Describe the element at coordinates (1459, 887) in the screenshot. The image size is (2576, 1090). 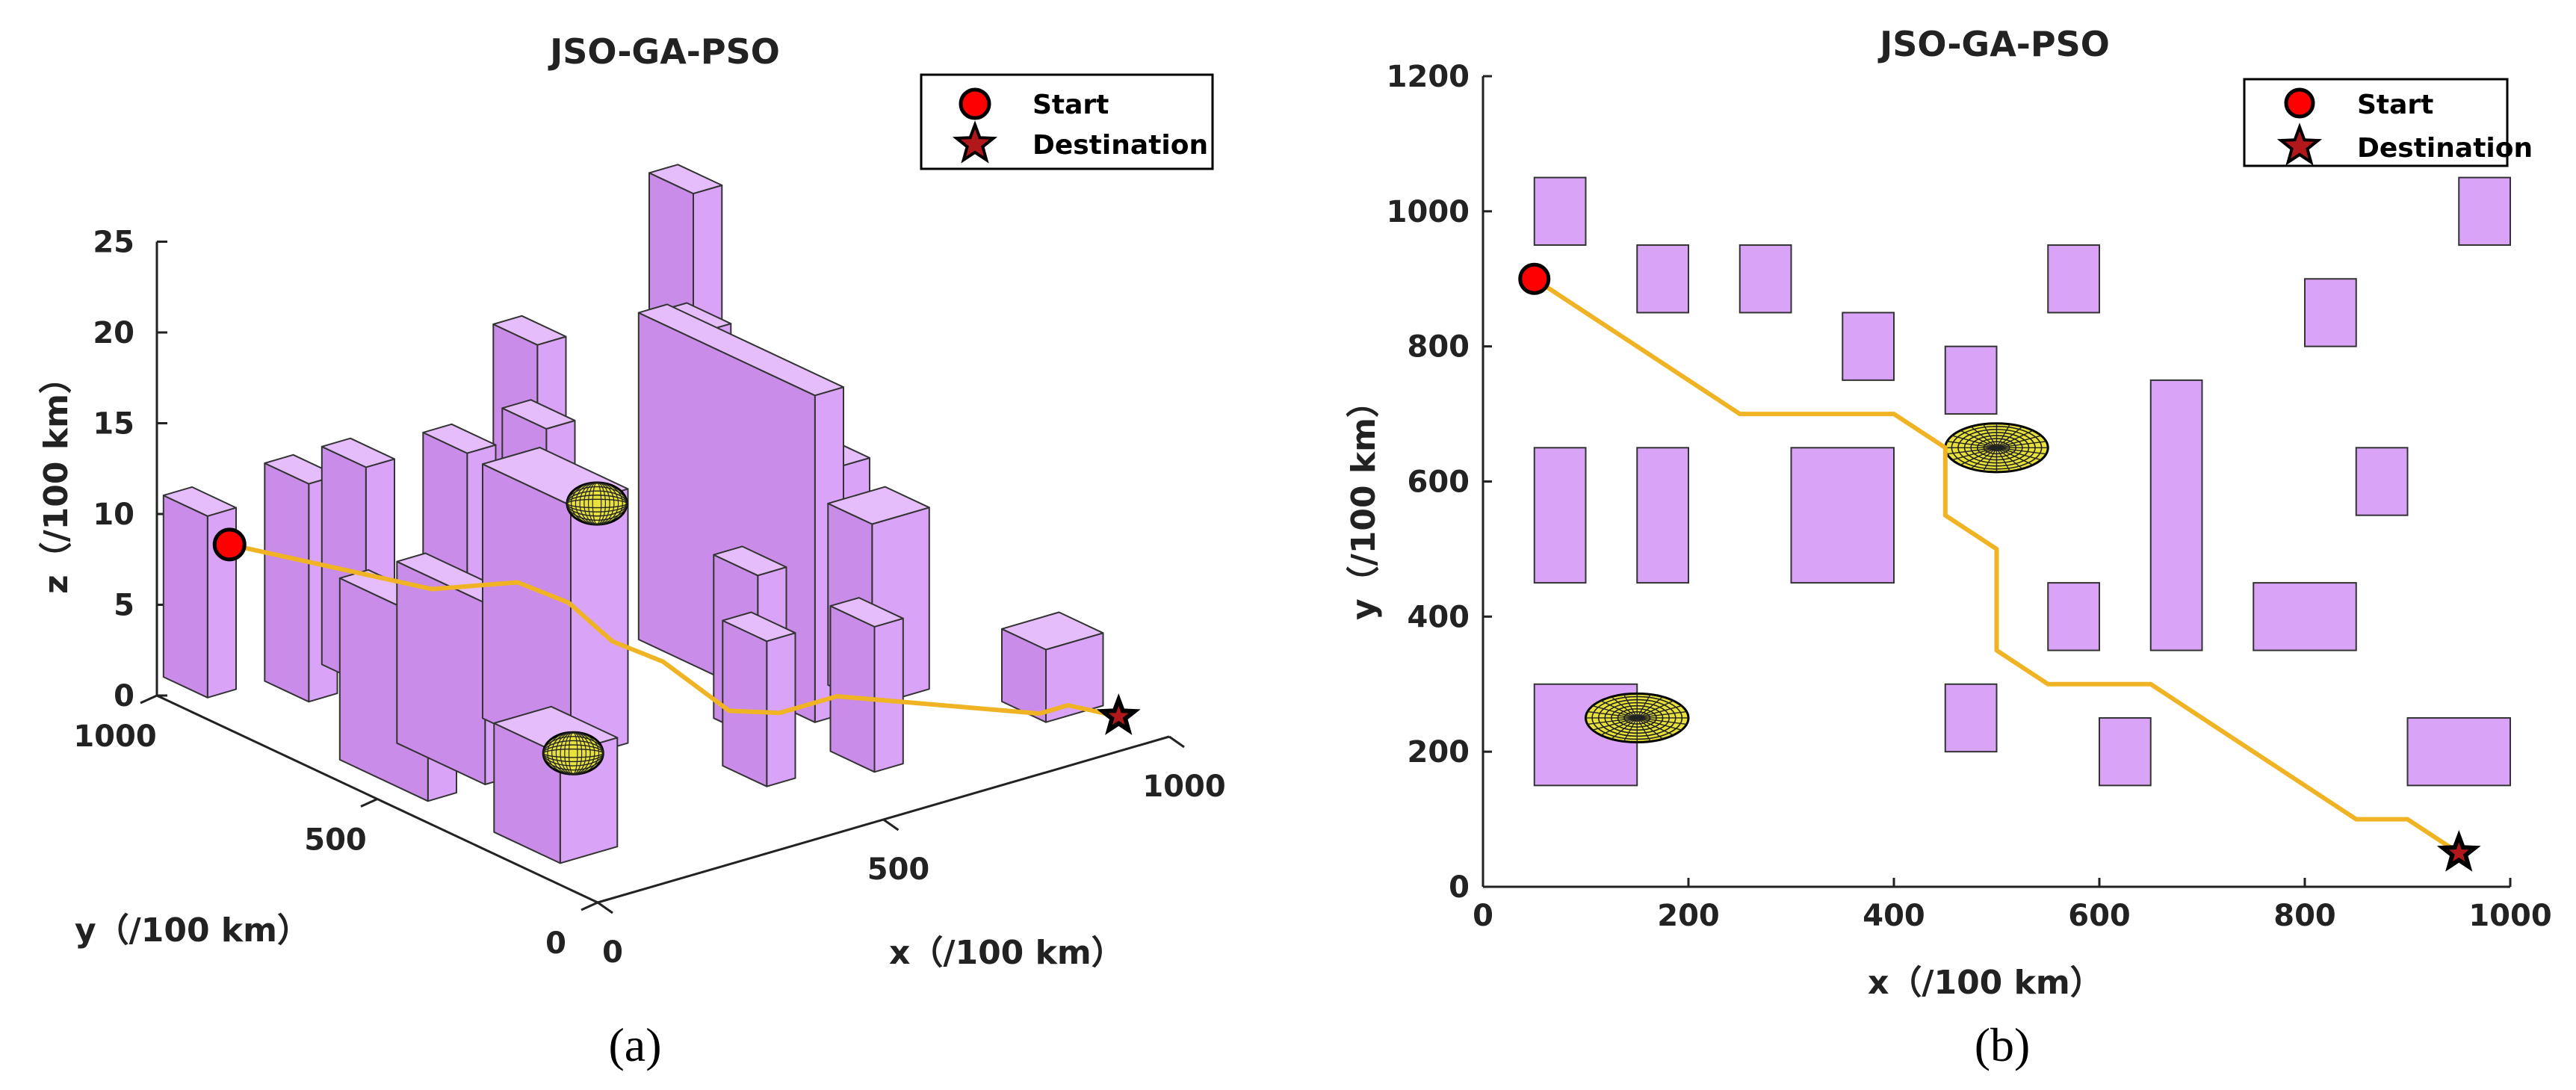
I see `chart-b-ytick-label-0: 0` at that location.